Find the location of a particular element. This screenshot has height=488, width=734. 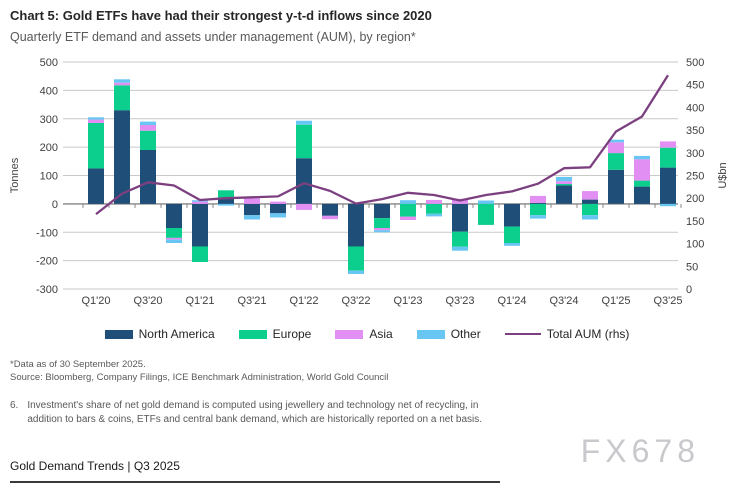

right-axis-tick: 0 is located at coordinates (689, 290).